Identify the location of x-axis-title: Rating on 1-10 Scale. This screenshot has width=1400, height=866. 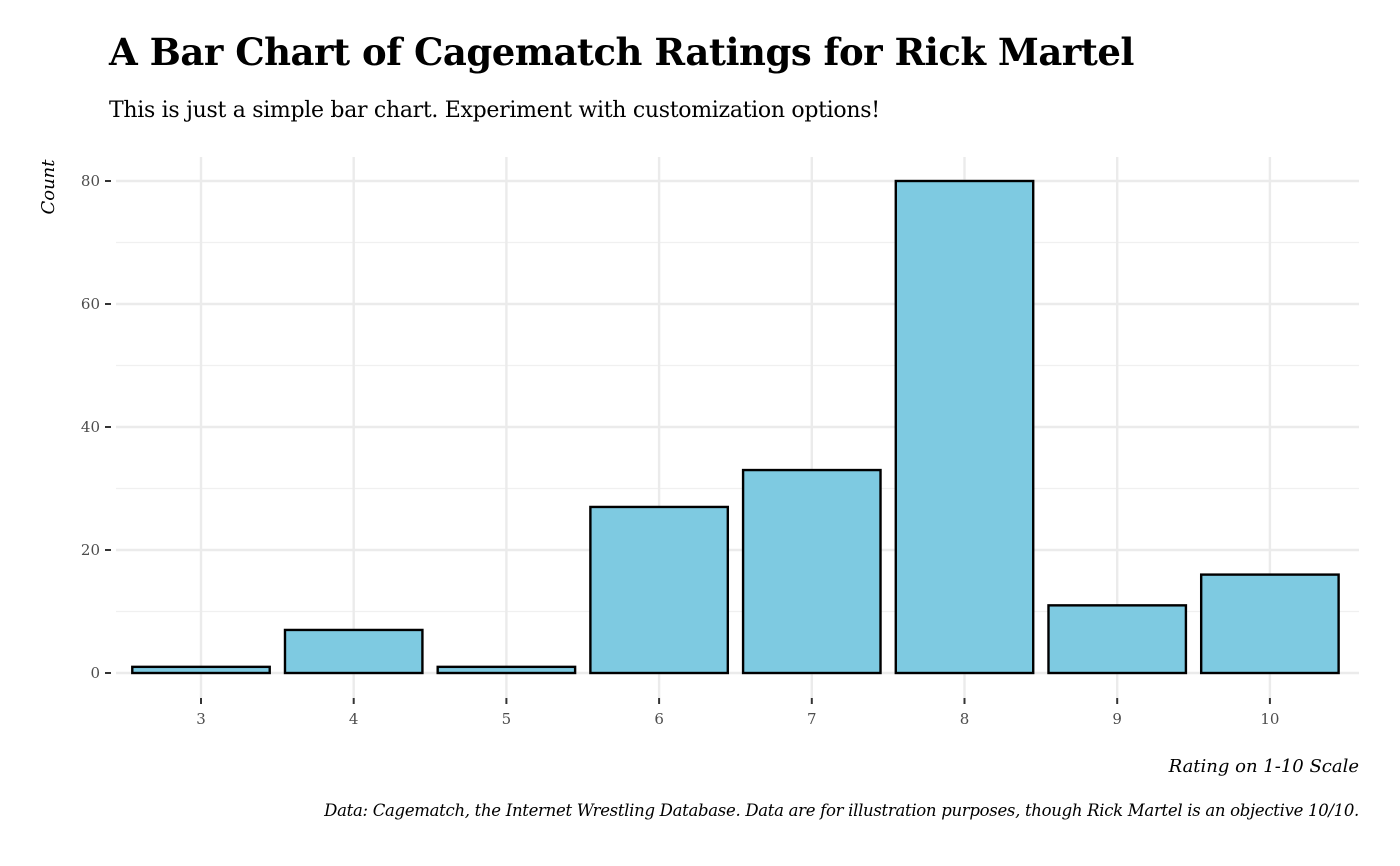
(1263, 766).